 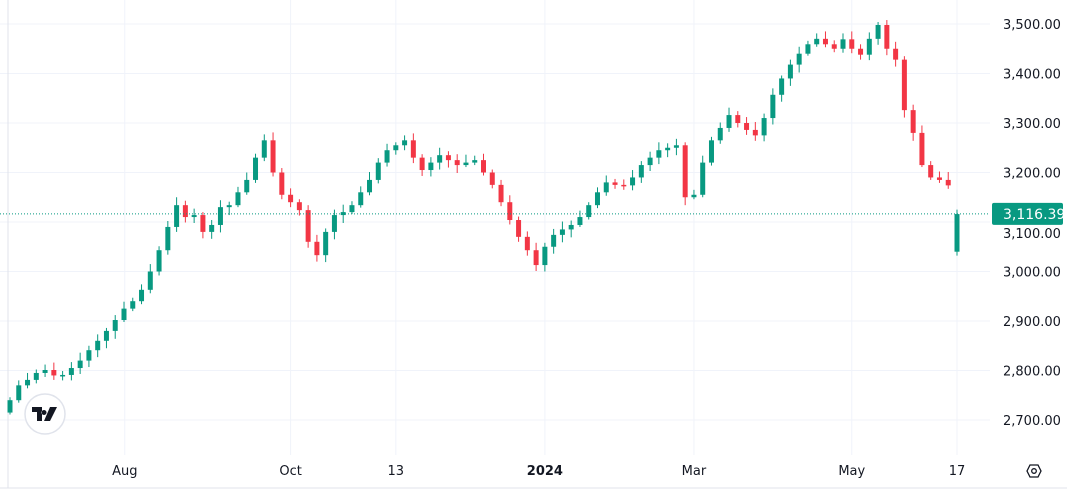 I want to click on x-tick-label: May, so click(x=851, y=471).